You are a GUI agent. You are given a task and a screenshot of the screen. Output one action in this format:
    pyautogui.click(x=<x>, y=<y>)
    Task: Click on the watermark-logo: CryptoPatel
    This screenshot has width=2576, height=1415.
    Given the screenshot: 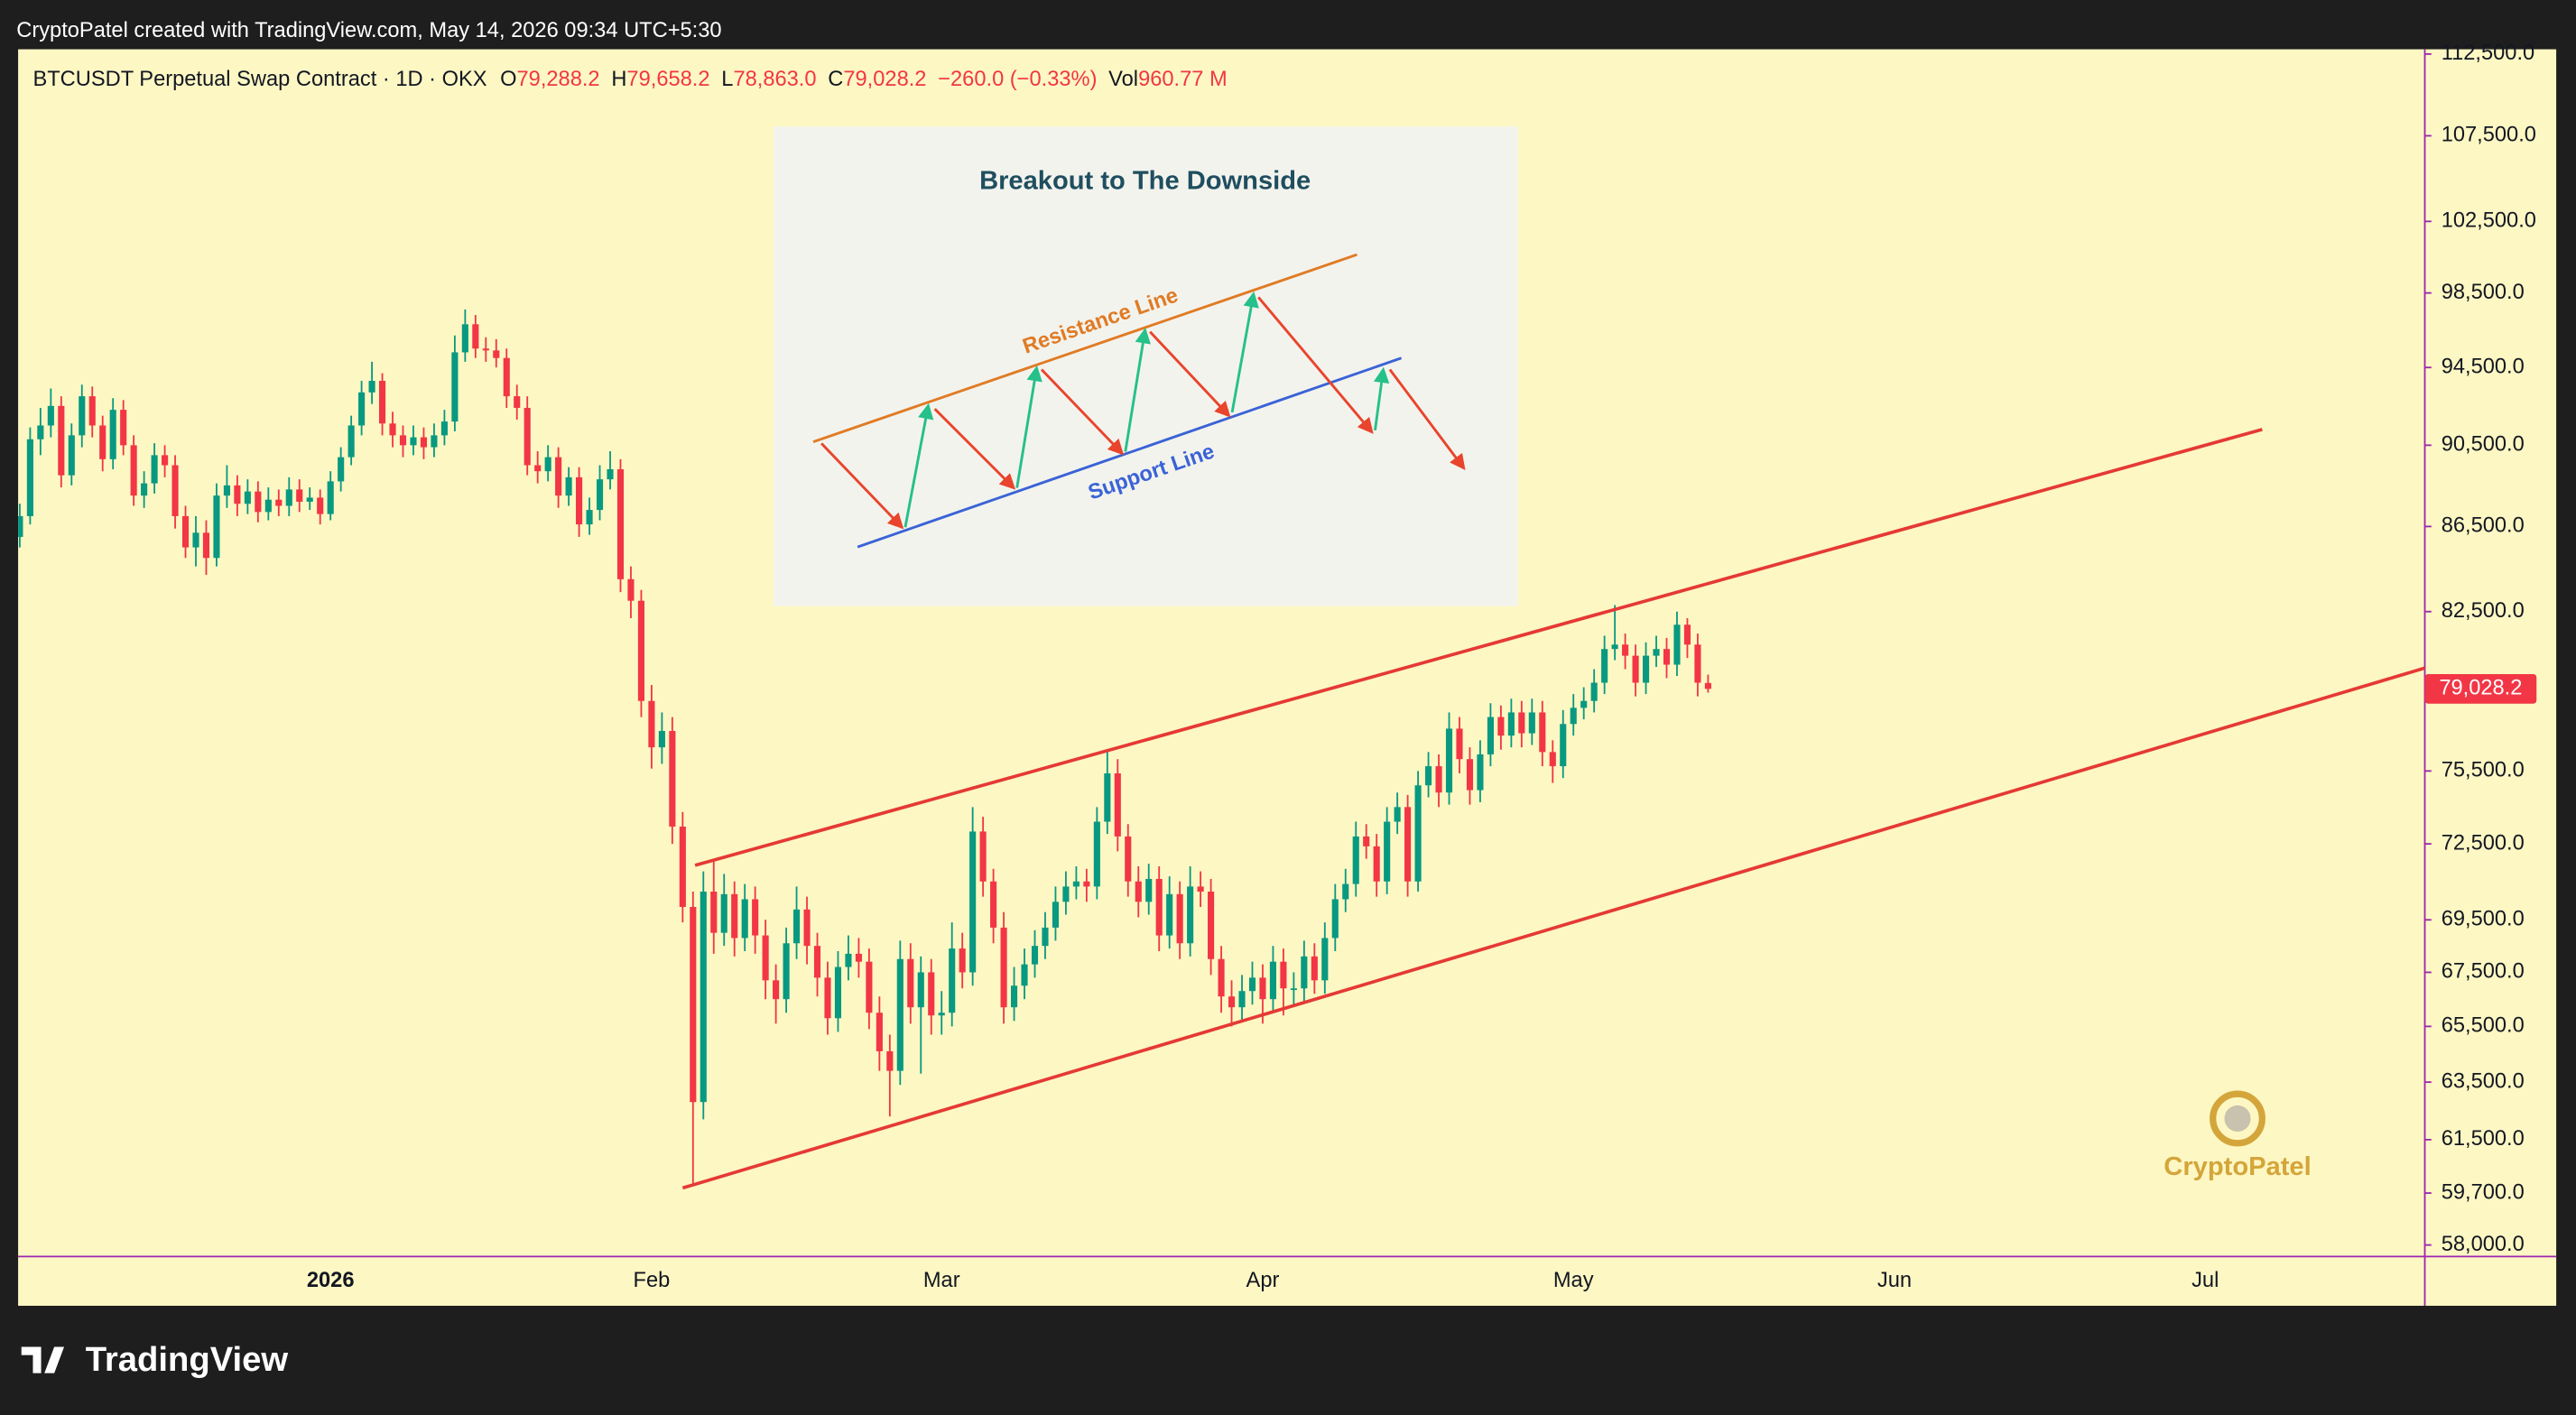 What is the action you would take?
    pyautogui.click(x=2238, y=1135)
    